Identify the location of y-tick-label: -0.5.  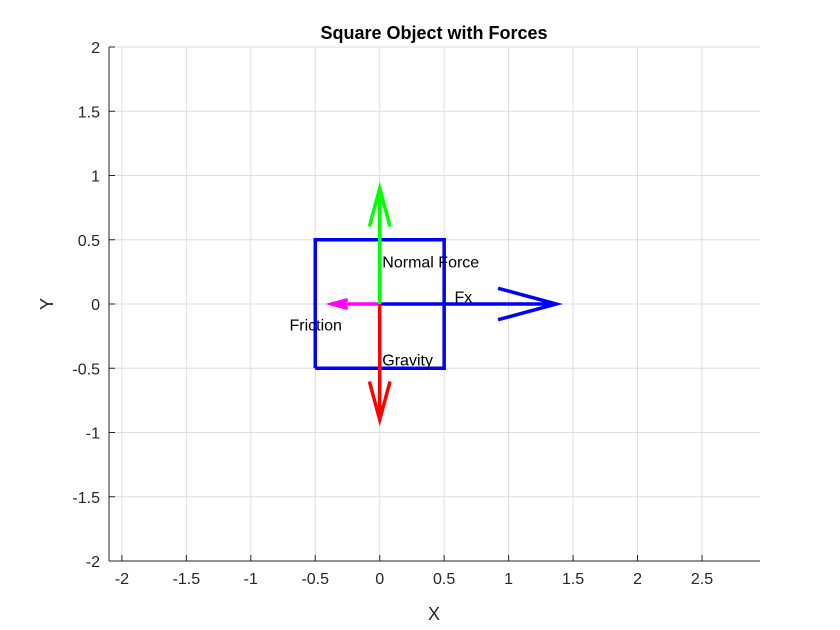
(86, 369).